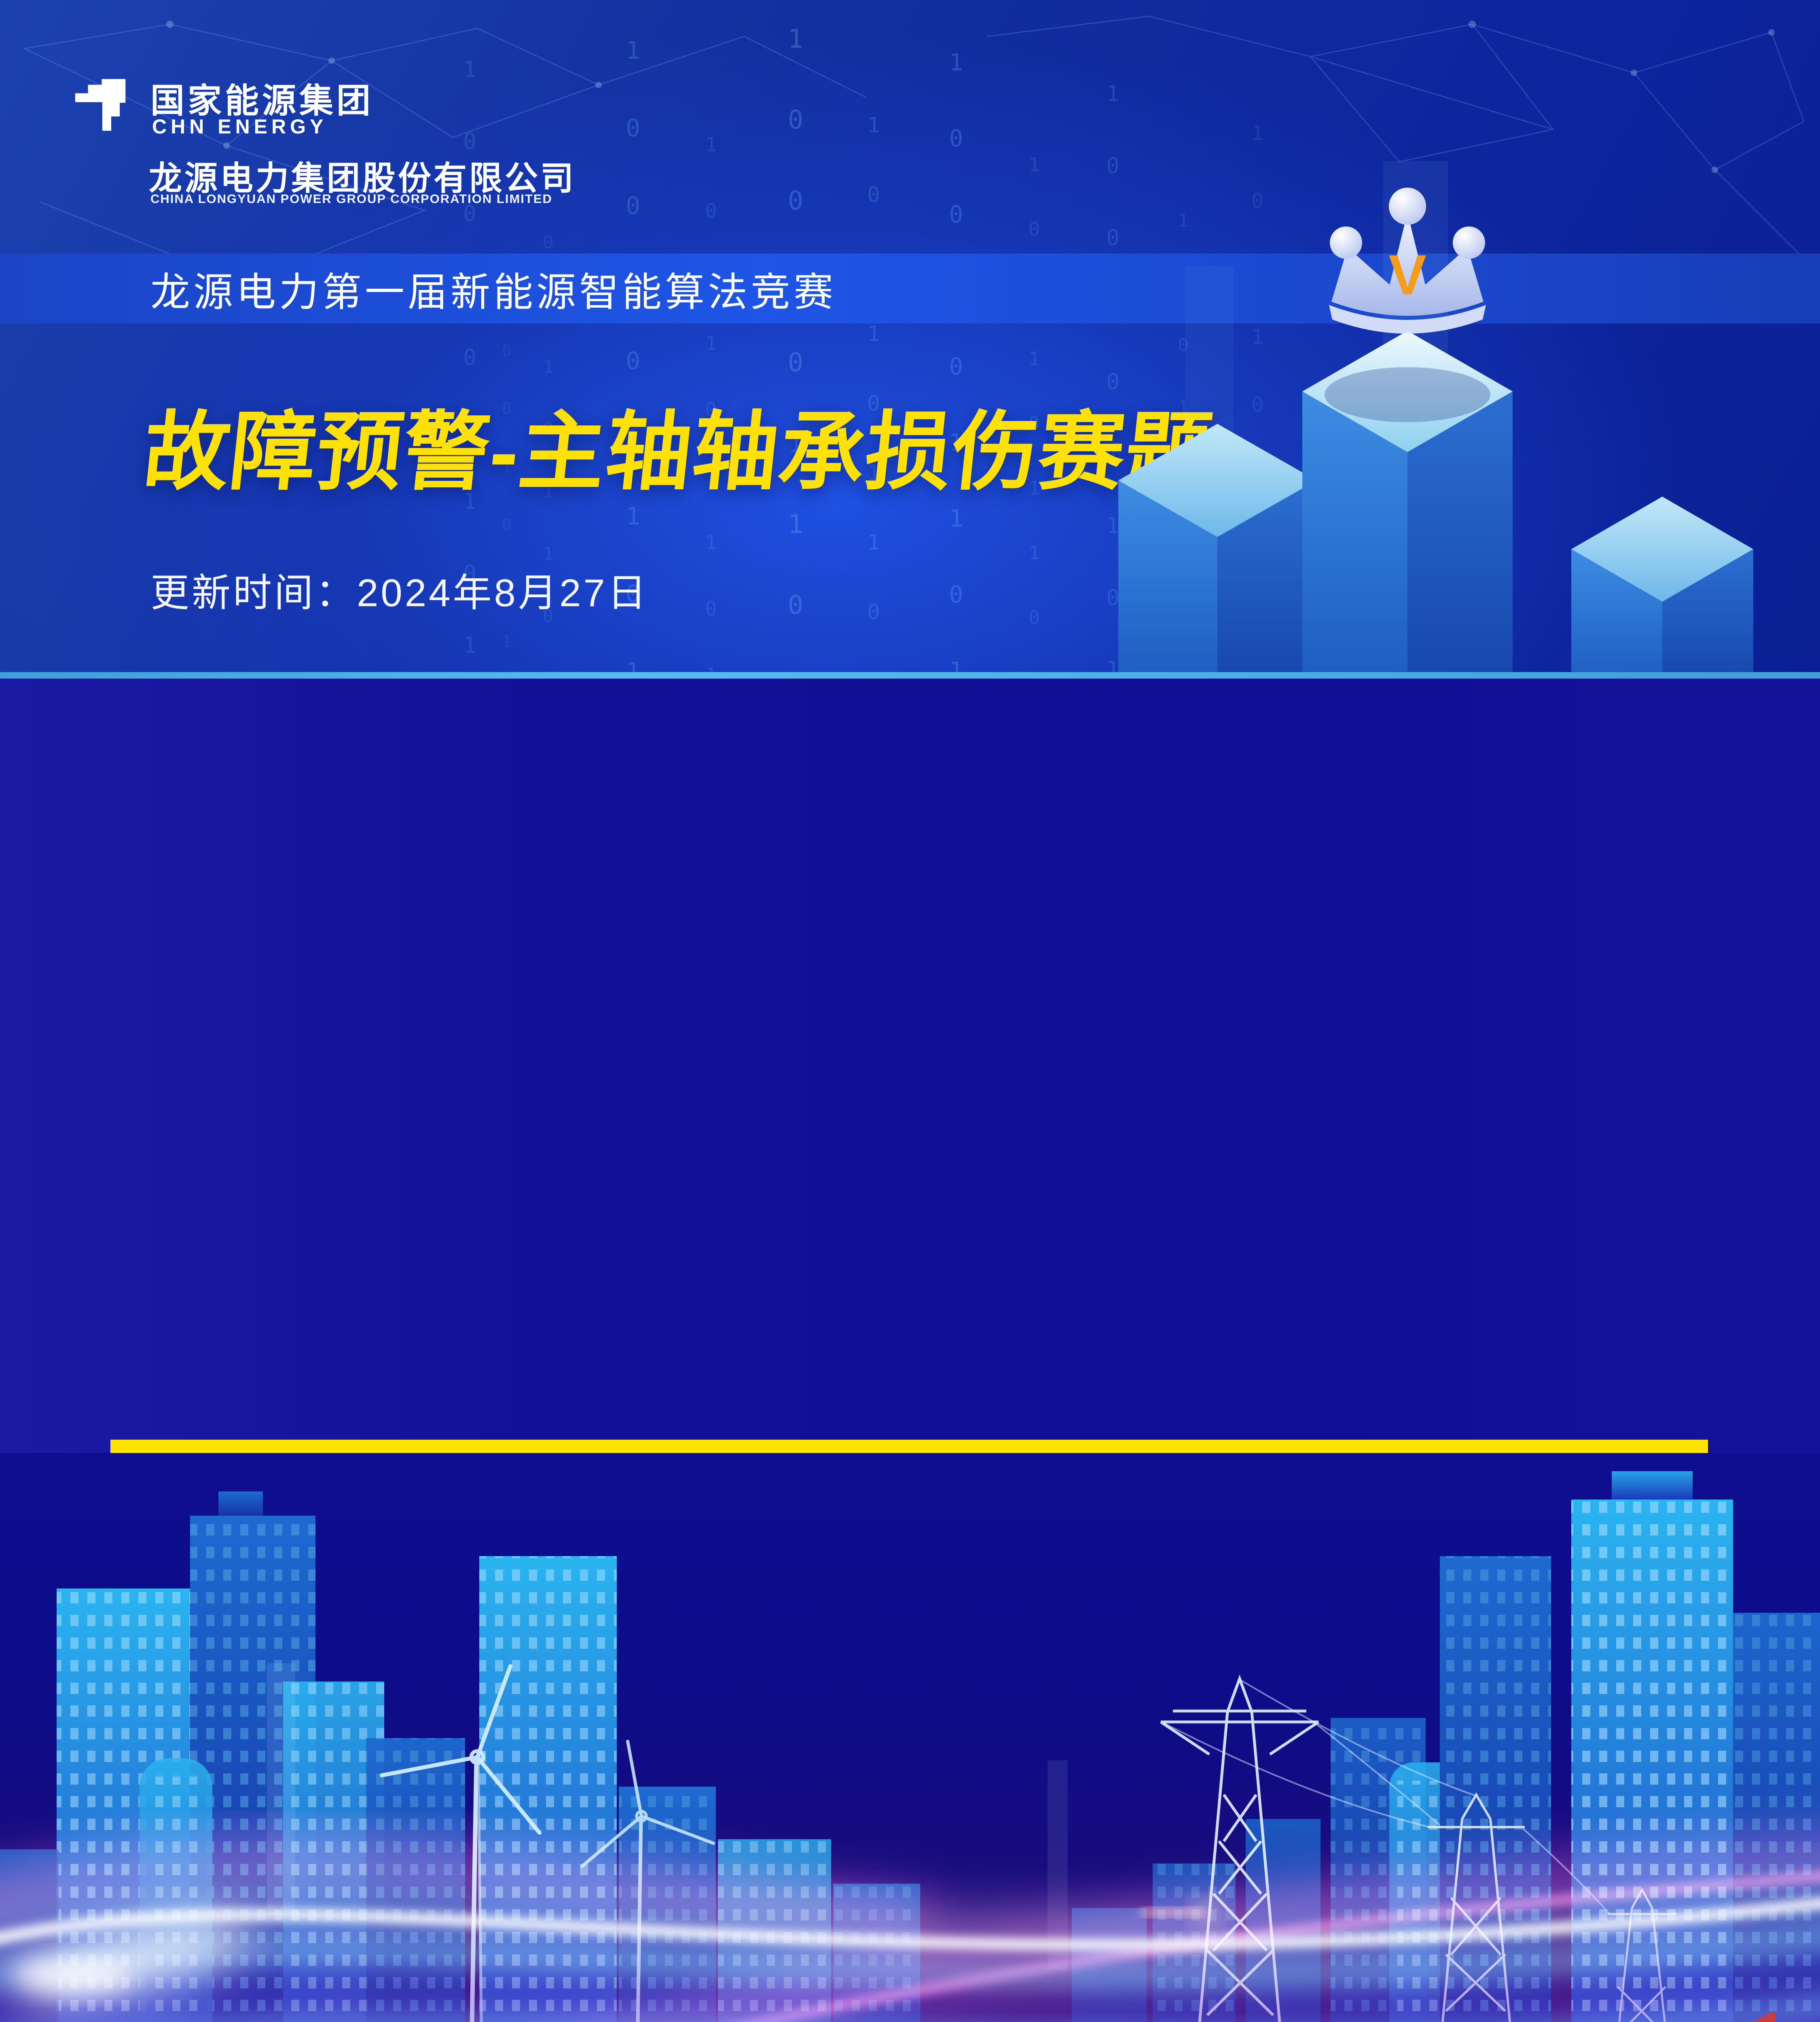 This screenshot has height=2022, width=1820. What do you see at coordinates (678, 452) in the screenshot?
I see `page-title: 故障预警-主轴轴承损伤赛题` at bounding box center [678, 452].